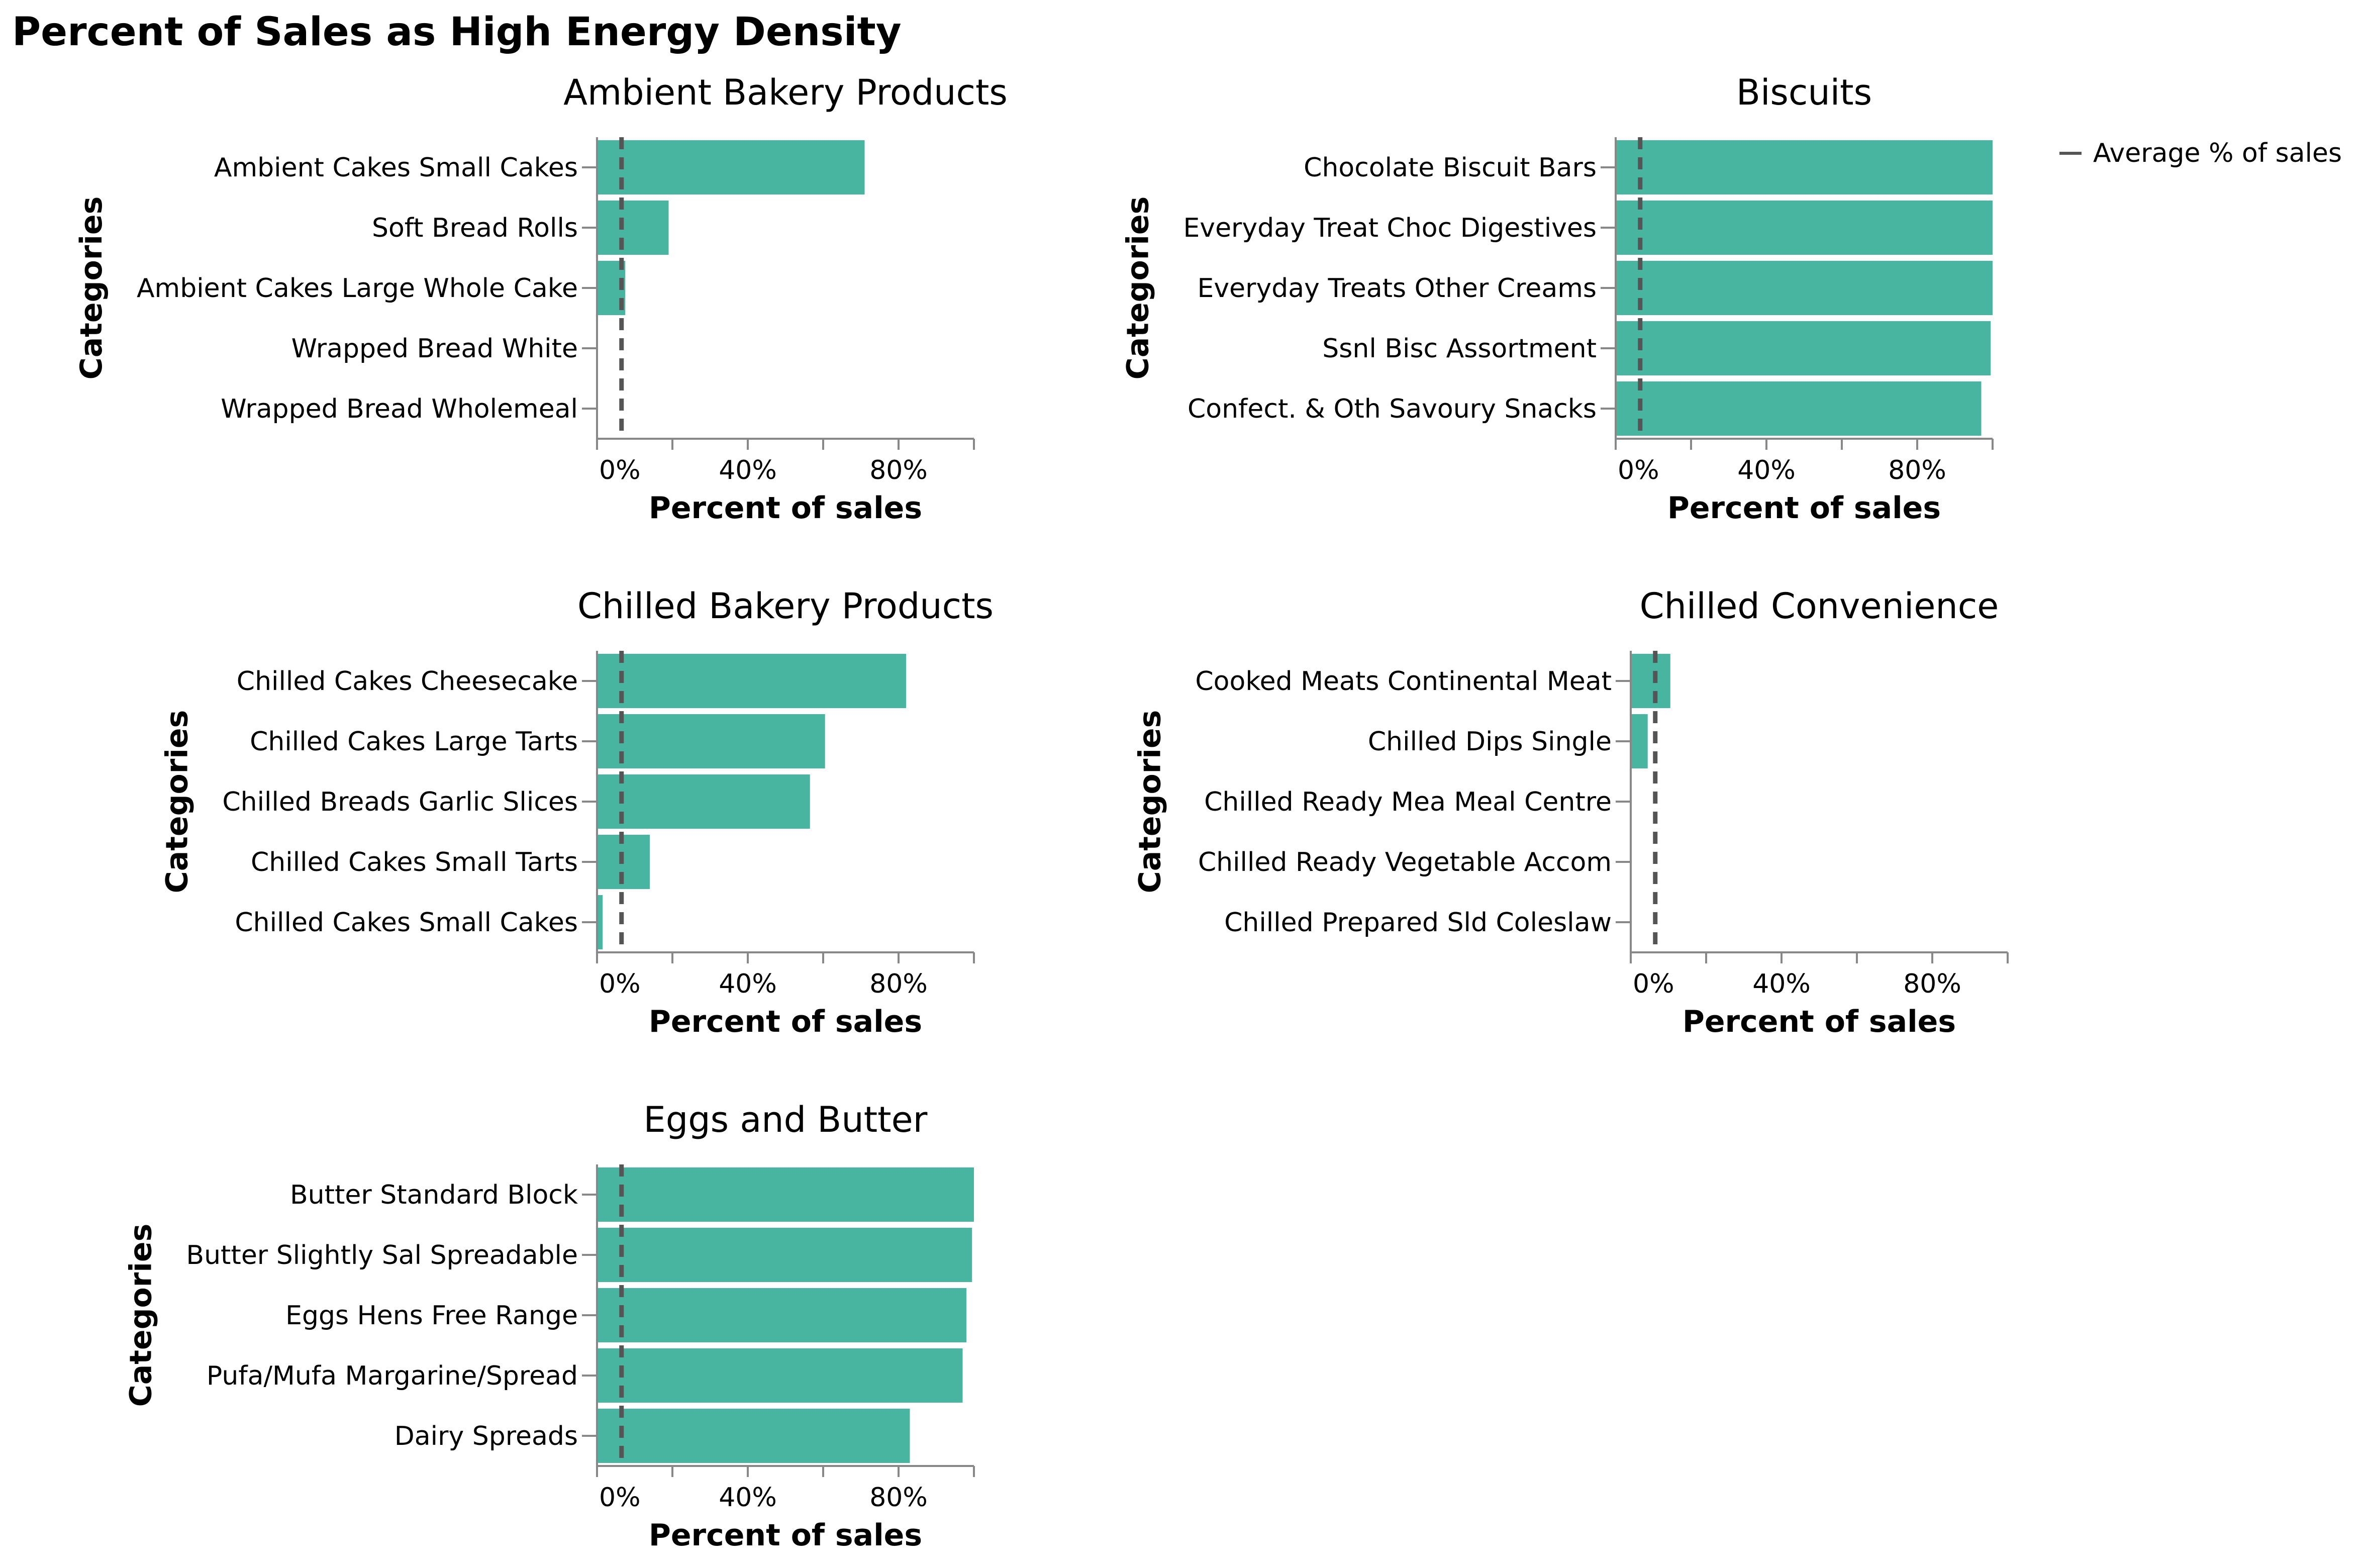  I want to click on category-label: Chilled Cakes Small Cakes, so click(406, 923).